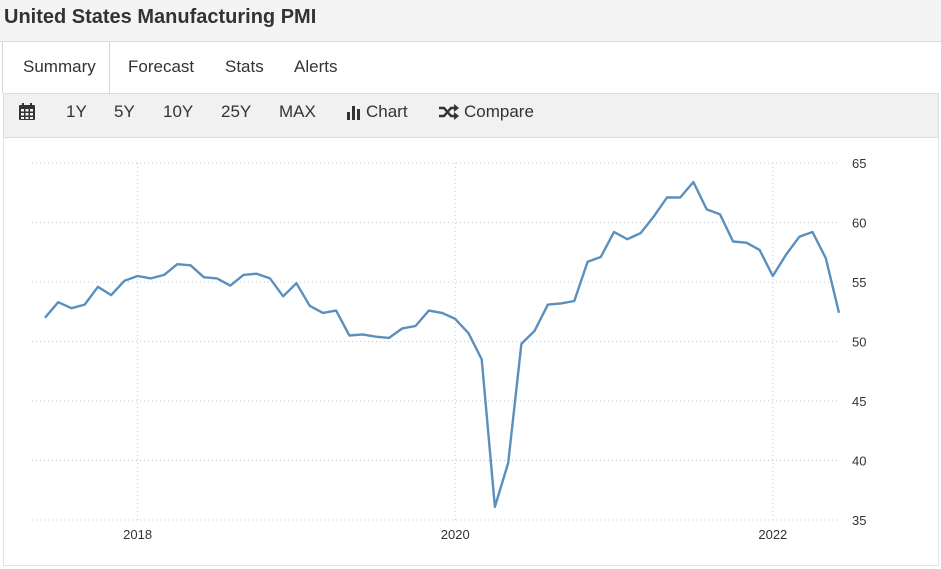 The height and width of the screenshot is (569, 941). I want to click on tab-summary: Summary, so click(56, 67).